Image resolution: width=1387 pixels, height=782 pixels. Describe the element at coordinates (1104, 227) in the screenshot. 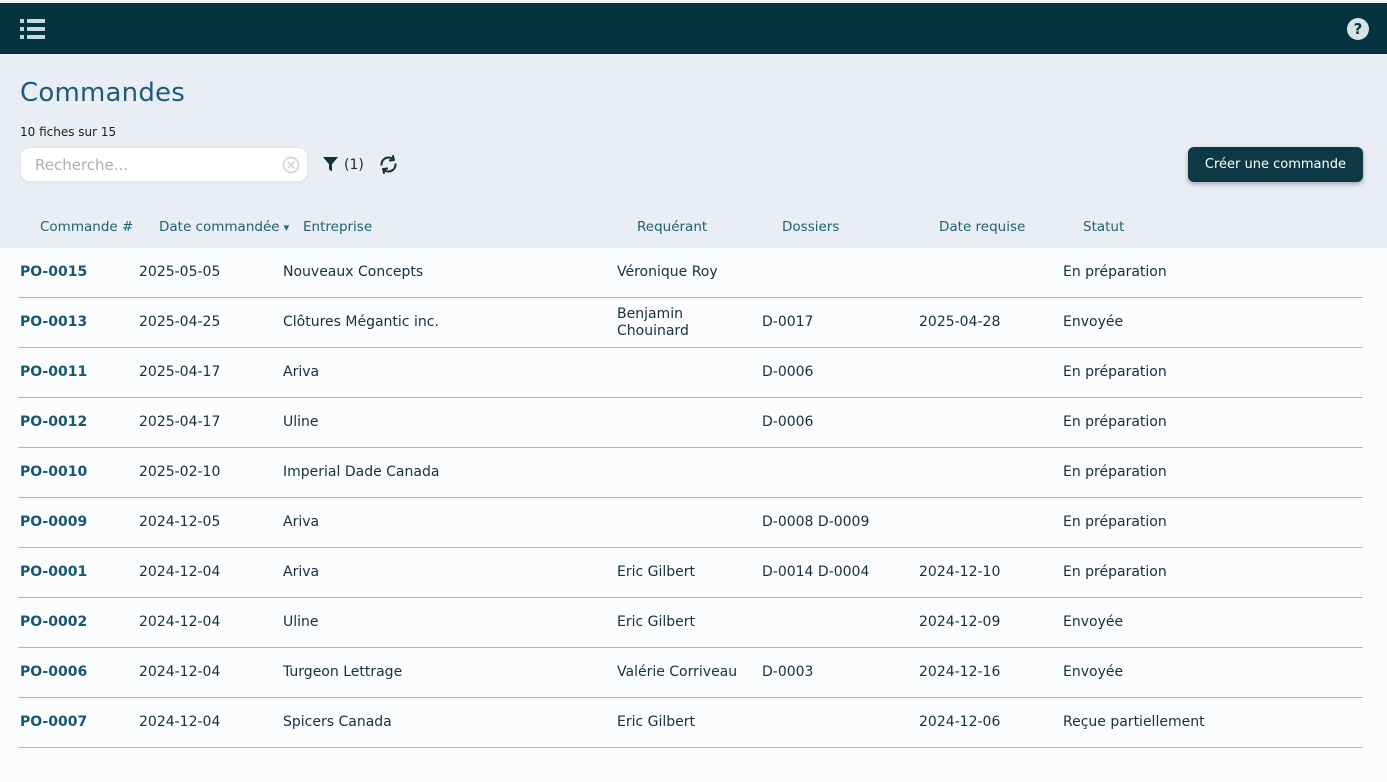

I see `column-header-statut: Statut` at that location.